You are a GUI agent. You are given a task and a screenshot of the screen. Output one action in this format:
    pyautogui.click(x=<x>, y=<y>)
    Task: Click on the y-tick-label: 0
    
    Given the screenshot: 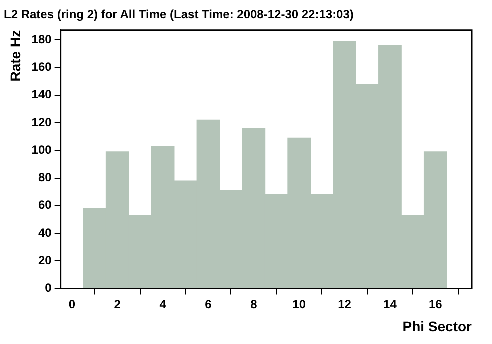 What is the action you would take?
    pyautogui.click(x=48, y=288)
    